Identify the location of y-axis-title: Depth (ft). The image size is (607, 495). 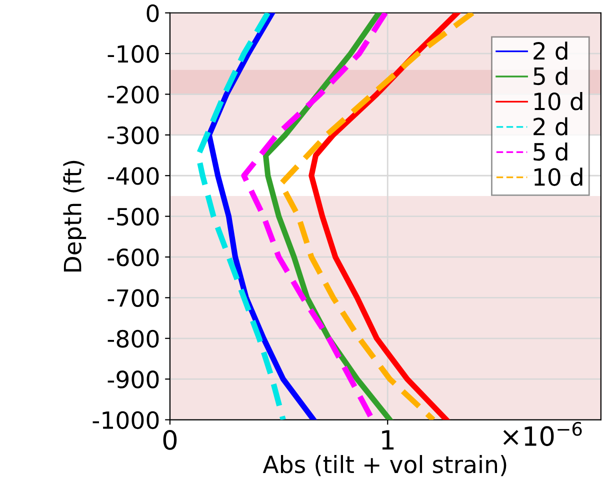
(74, 216).